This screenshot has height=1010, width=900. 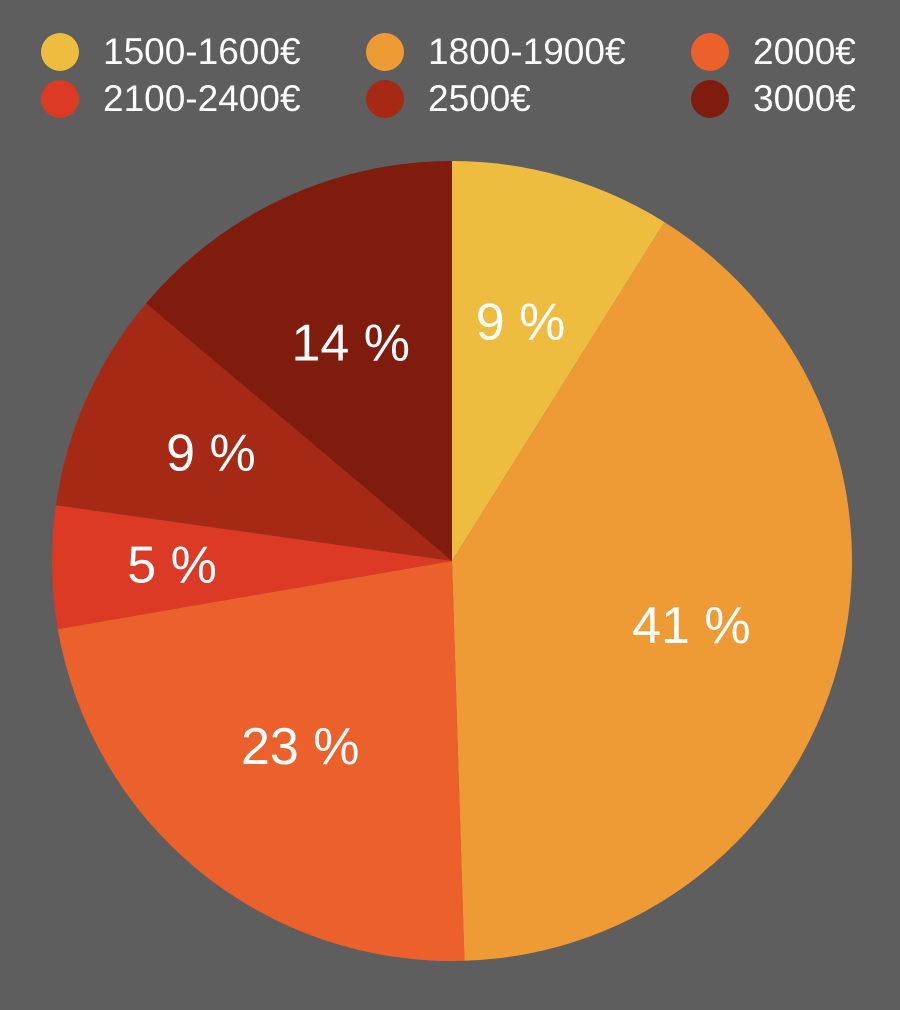 I want to click on legend-item-2500: 2500€, so click(x=448, y=99).